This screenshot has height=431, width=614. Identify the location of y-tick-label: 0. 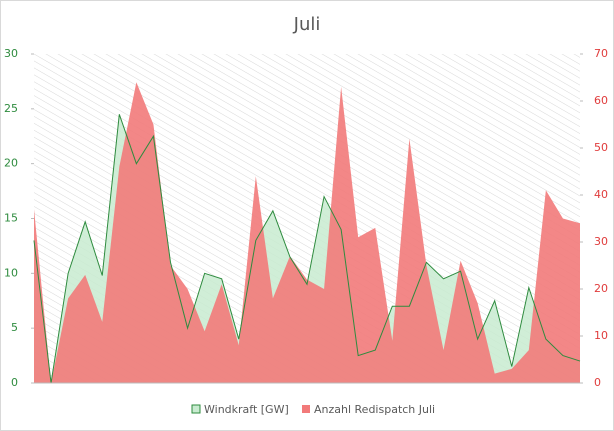
(14, 382).